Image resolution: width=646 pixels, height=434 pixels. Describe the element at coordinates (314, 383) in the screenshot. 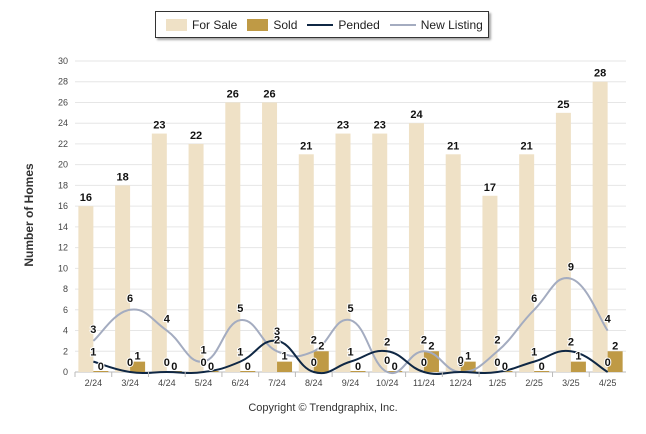

I see `x-tick-label: 8/24` at that location.